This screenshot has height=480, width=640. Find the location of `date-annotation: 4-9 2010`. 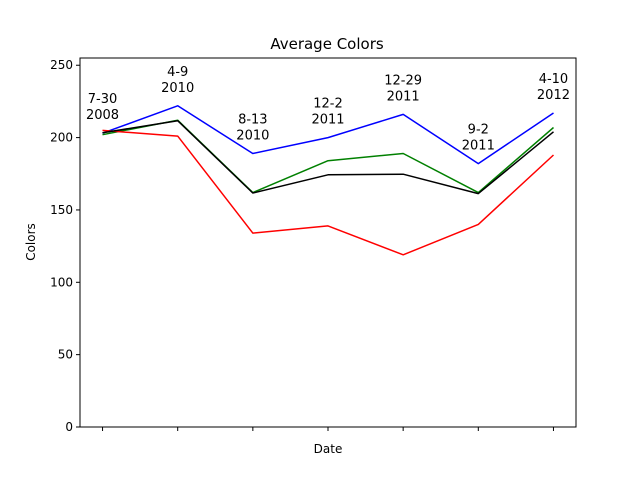

date-annotation: 4-9 2010 is located at coordinates (177, 80).